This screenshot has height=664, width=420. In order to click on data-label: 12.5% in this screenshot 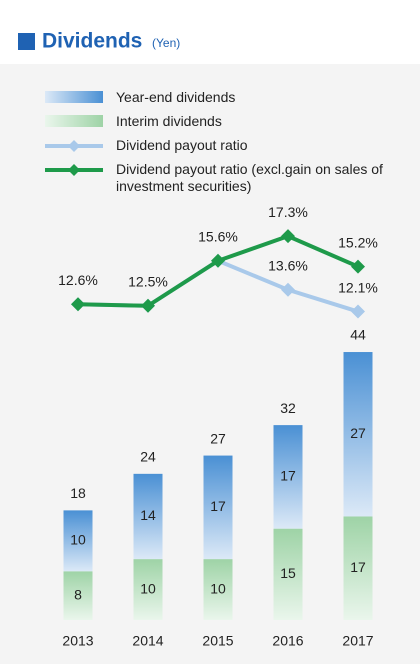, I will do `click(148, 281)`.